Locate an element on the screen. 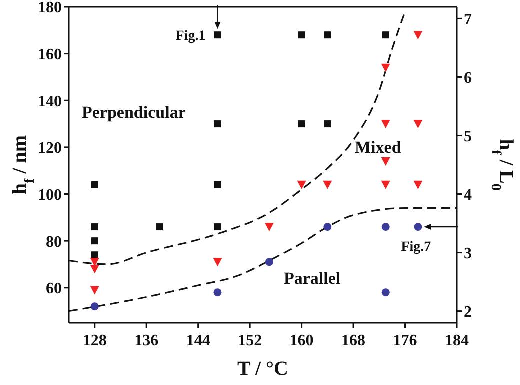  y-tick-label: 160 is located at coordinates (50, 55).